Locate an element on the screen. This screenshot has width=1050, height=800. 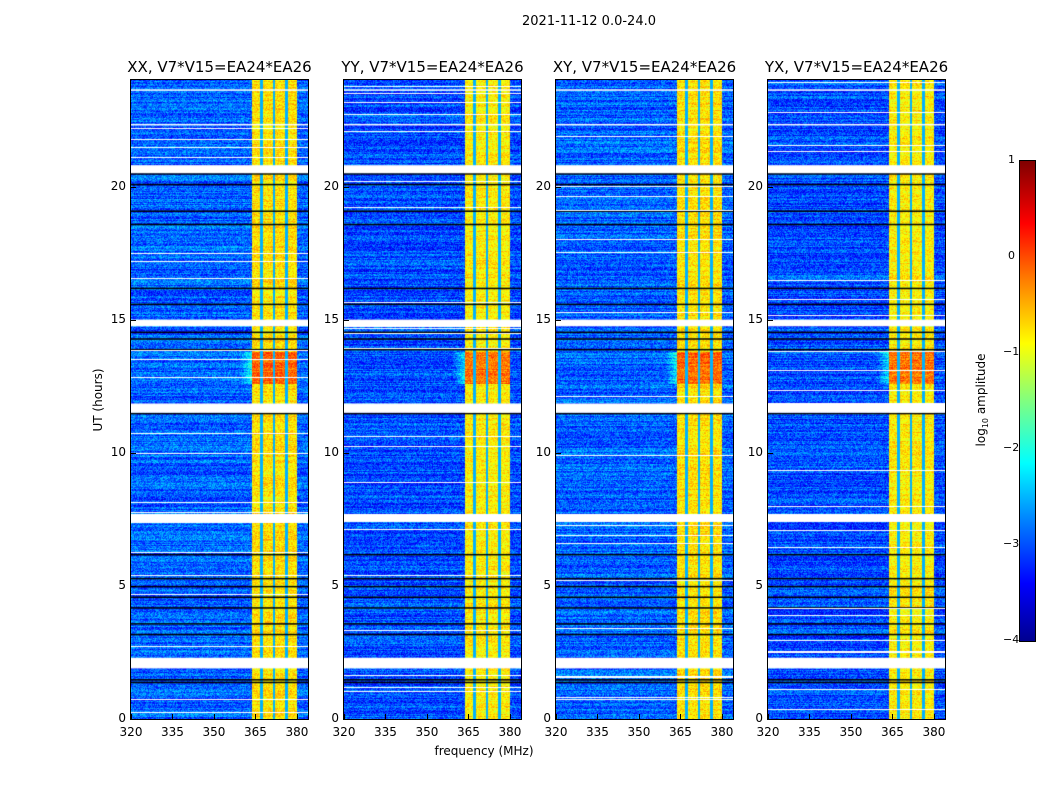
colorbar-tick-label: −2 is located at coordinates (1011, 447).